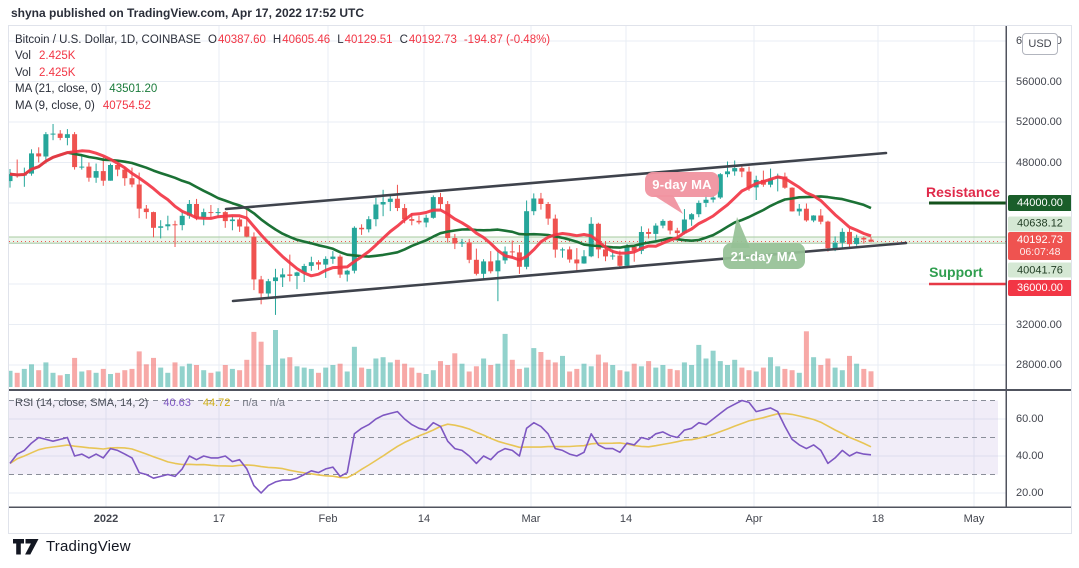 Image resolution: width=1079 pixels, height=568 pixels. Describe the element at coordinates (55, 105) in the screenshot. I see `indicator-label: MA (9, close, 0)` at that location.